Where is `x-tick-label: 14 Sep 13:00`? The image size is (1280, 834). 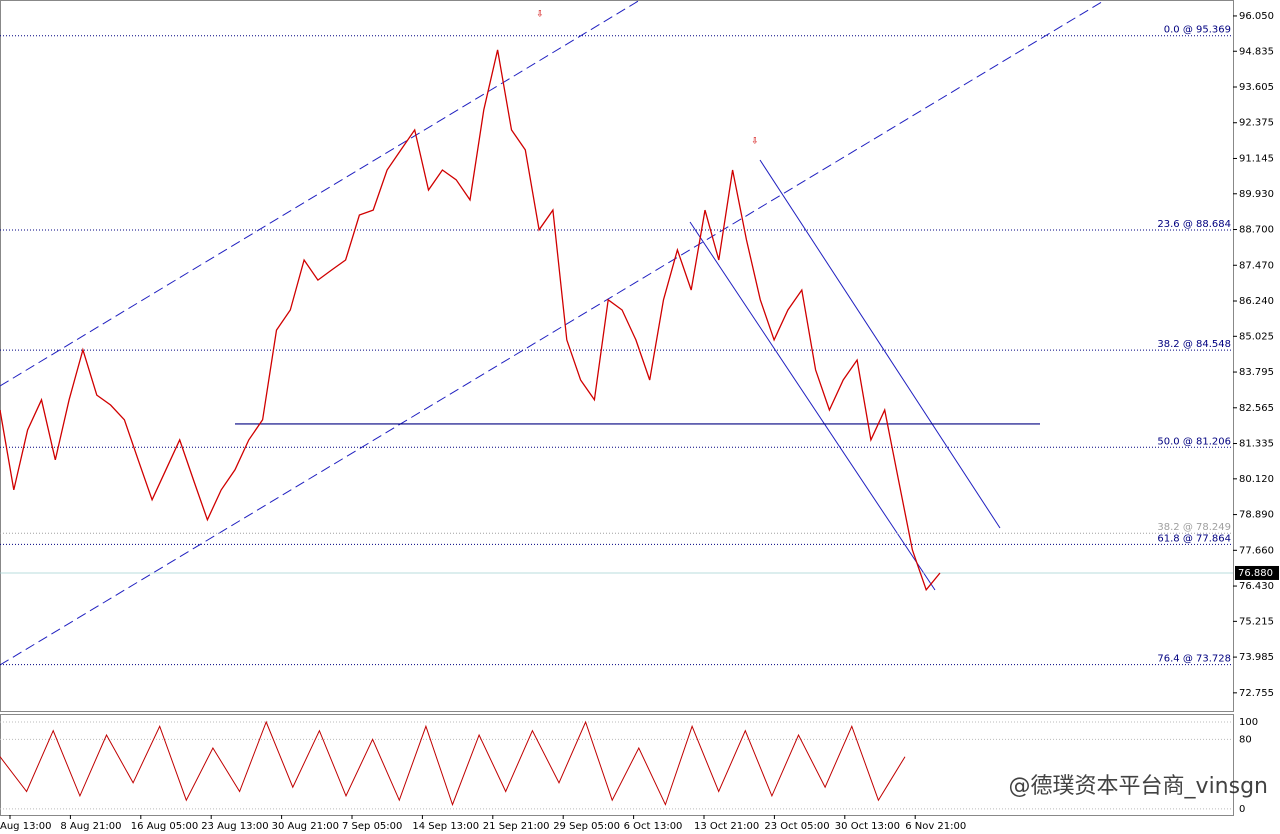 x-tick-label: 14 Sep 13:00 is located at coordinates (445, 826).